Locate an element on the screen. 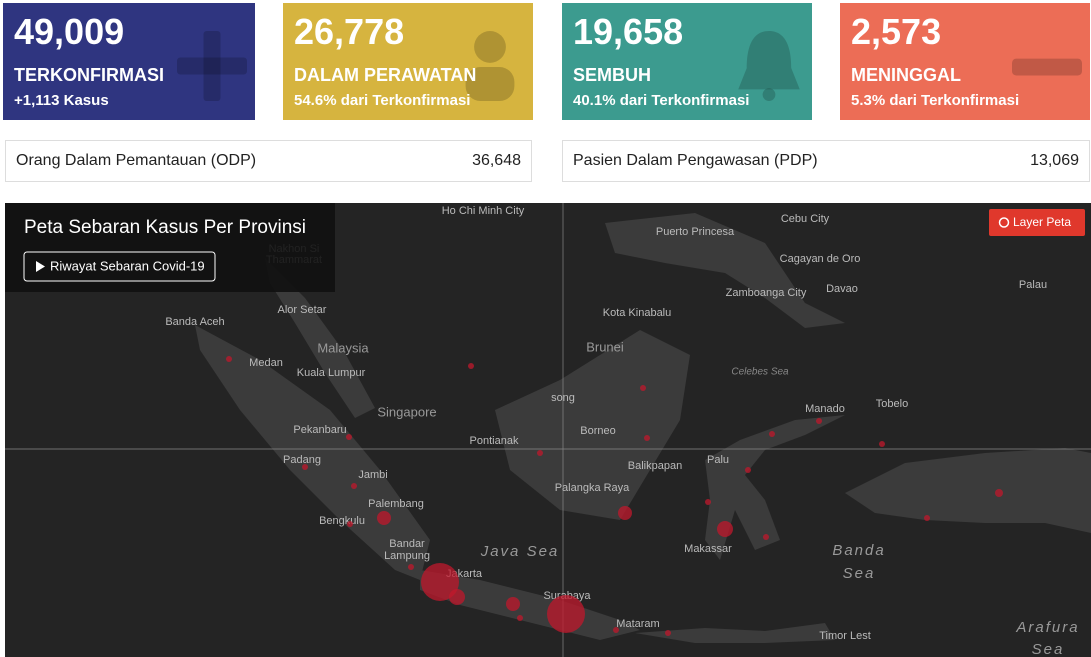 This screenshot has width=1091, height=657. place-label: song is located at coordinates (563, 398).